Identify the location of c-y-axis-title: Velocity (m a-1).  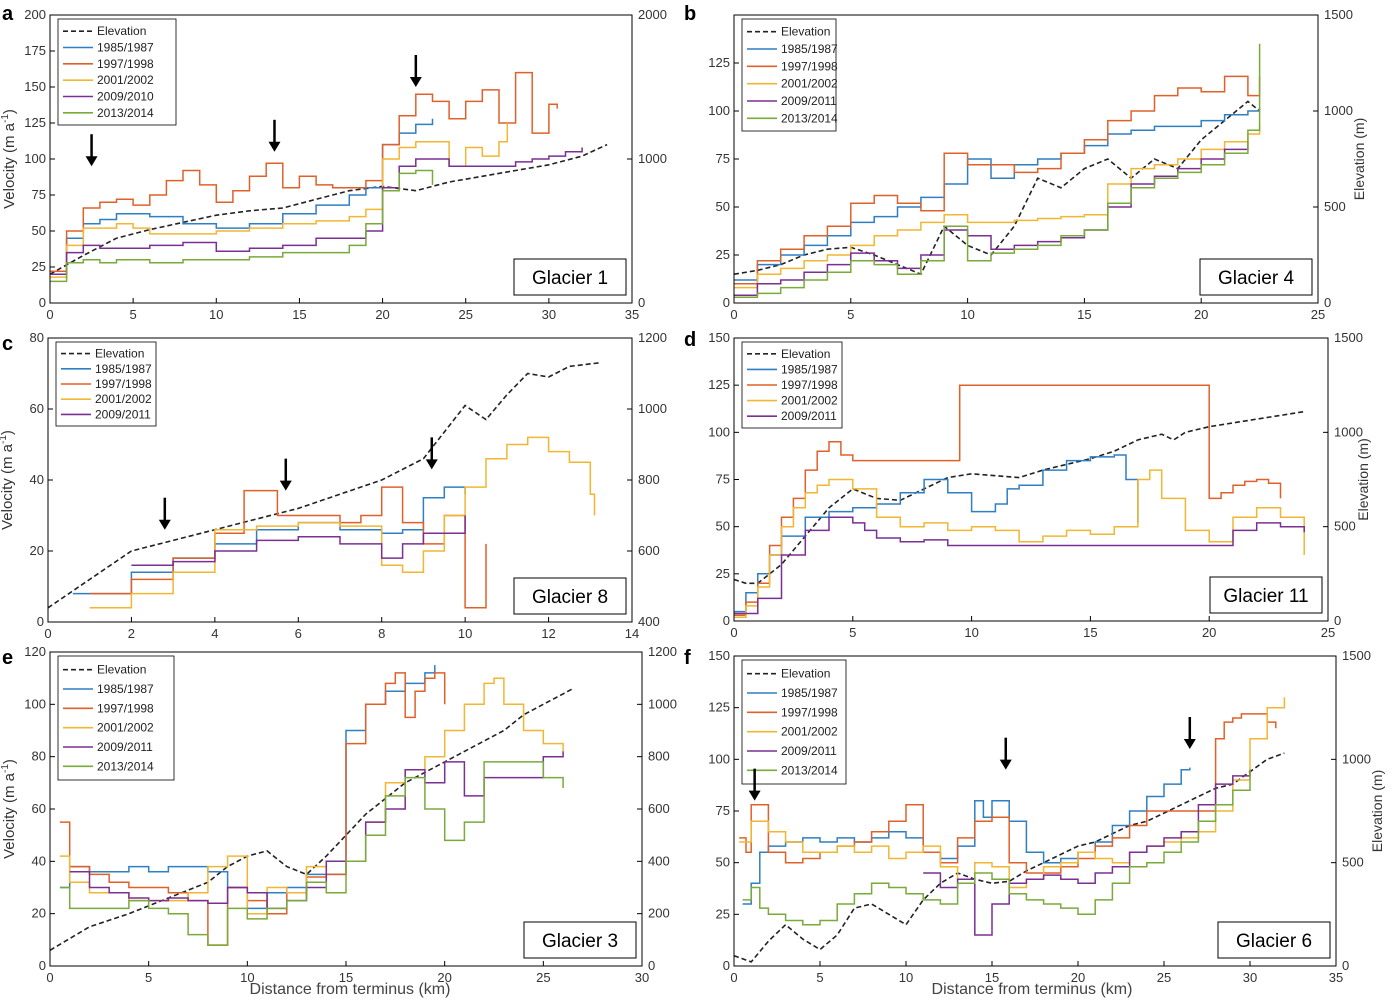
(8, 480).